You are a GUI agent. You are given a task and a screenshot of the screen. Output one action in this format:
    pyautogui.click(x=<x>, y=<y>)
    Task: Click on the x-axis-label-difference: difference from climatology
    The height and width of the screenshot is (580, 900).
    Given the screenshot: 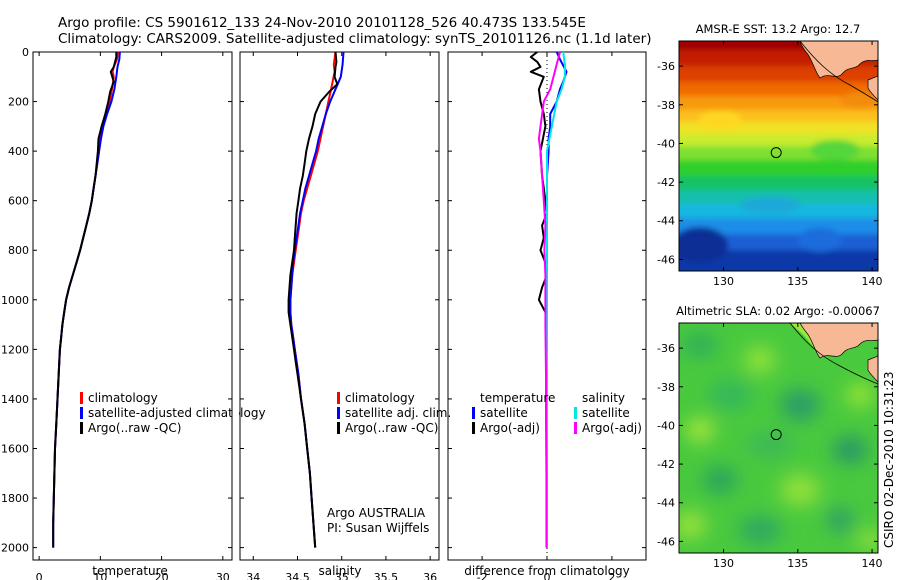 What is the action you would take?
    pyautogui.click(x=547, y=571)
    